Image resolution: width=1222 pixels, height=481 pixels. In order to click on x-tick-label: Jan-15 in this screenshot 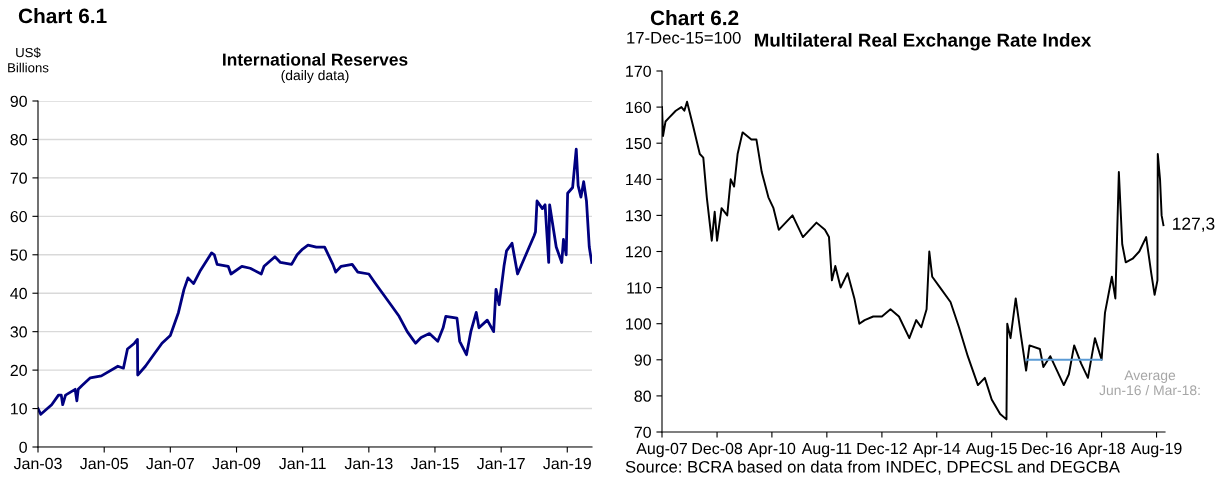, I will do `click(434, 464)`.